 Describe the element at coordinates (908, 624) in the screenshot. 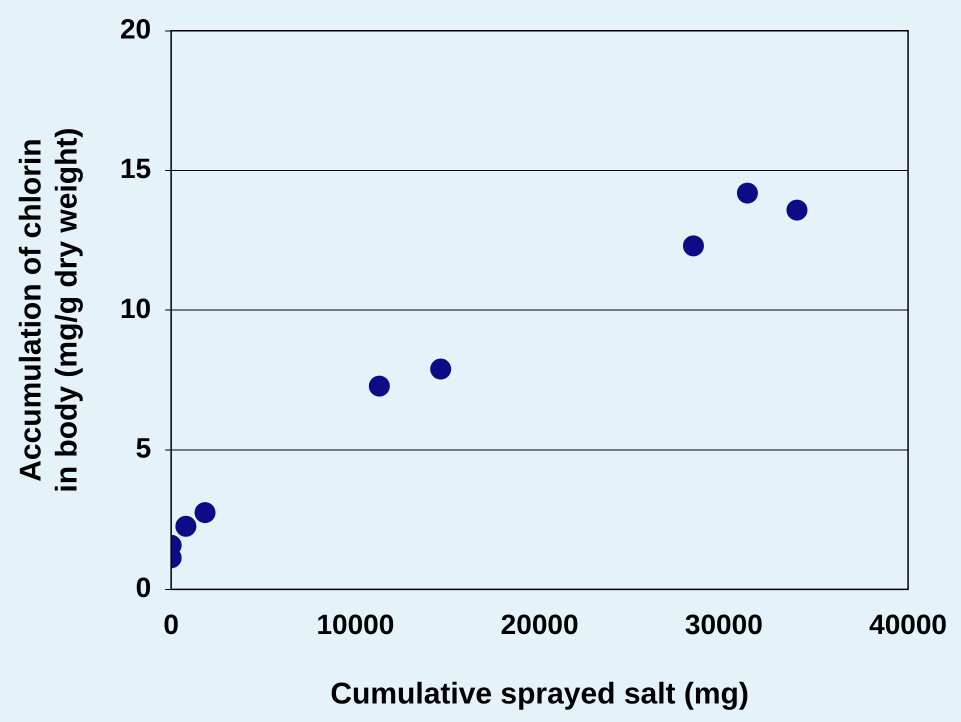

I see `x-tick-label: 40000` at that location.